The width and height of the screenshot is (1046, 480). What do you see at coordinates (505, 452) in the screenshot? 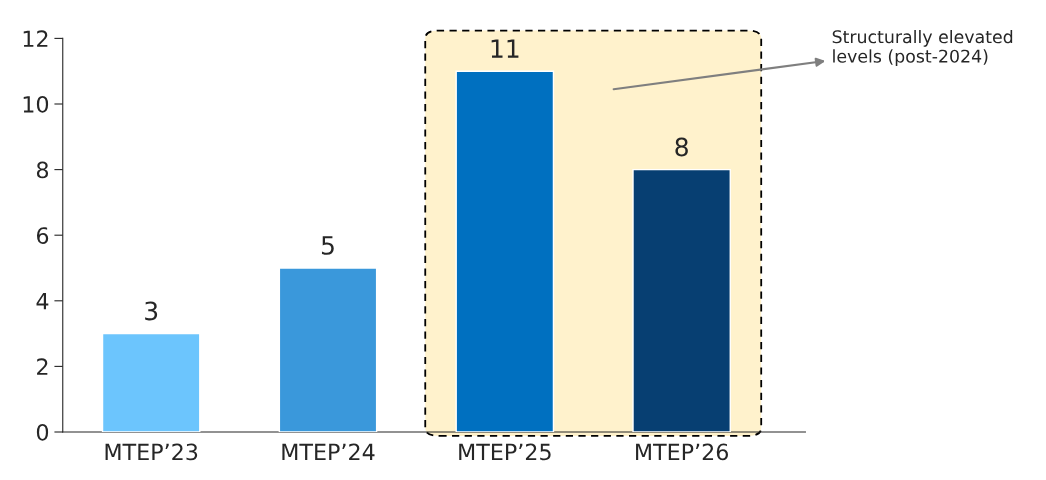
I see `x-tick-label: MTEP’25` at bounding box center [505, 452].